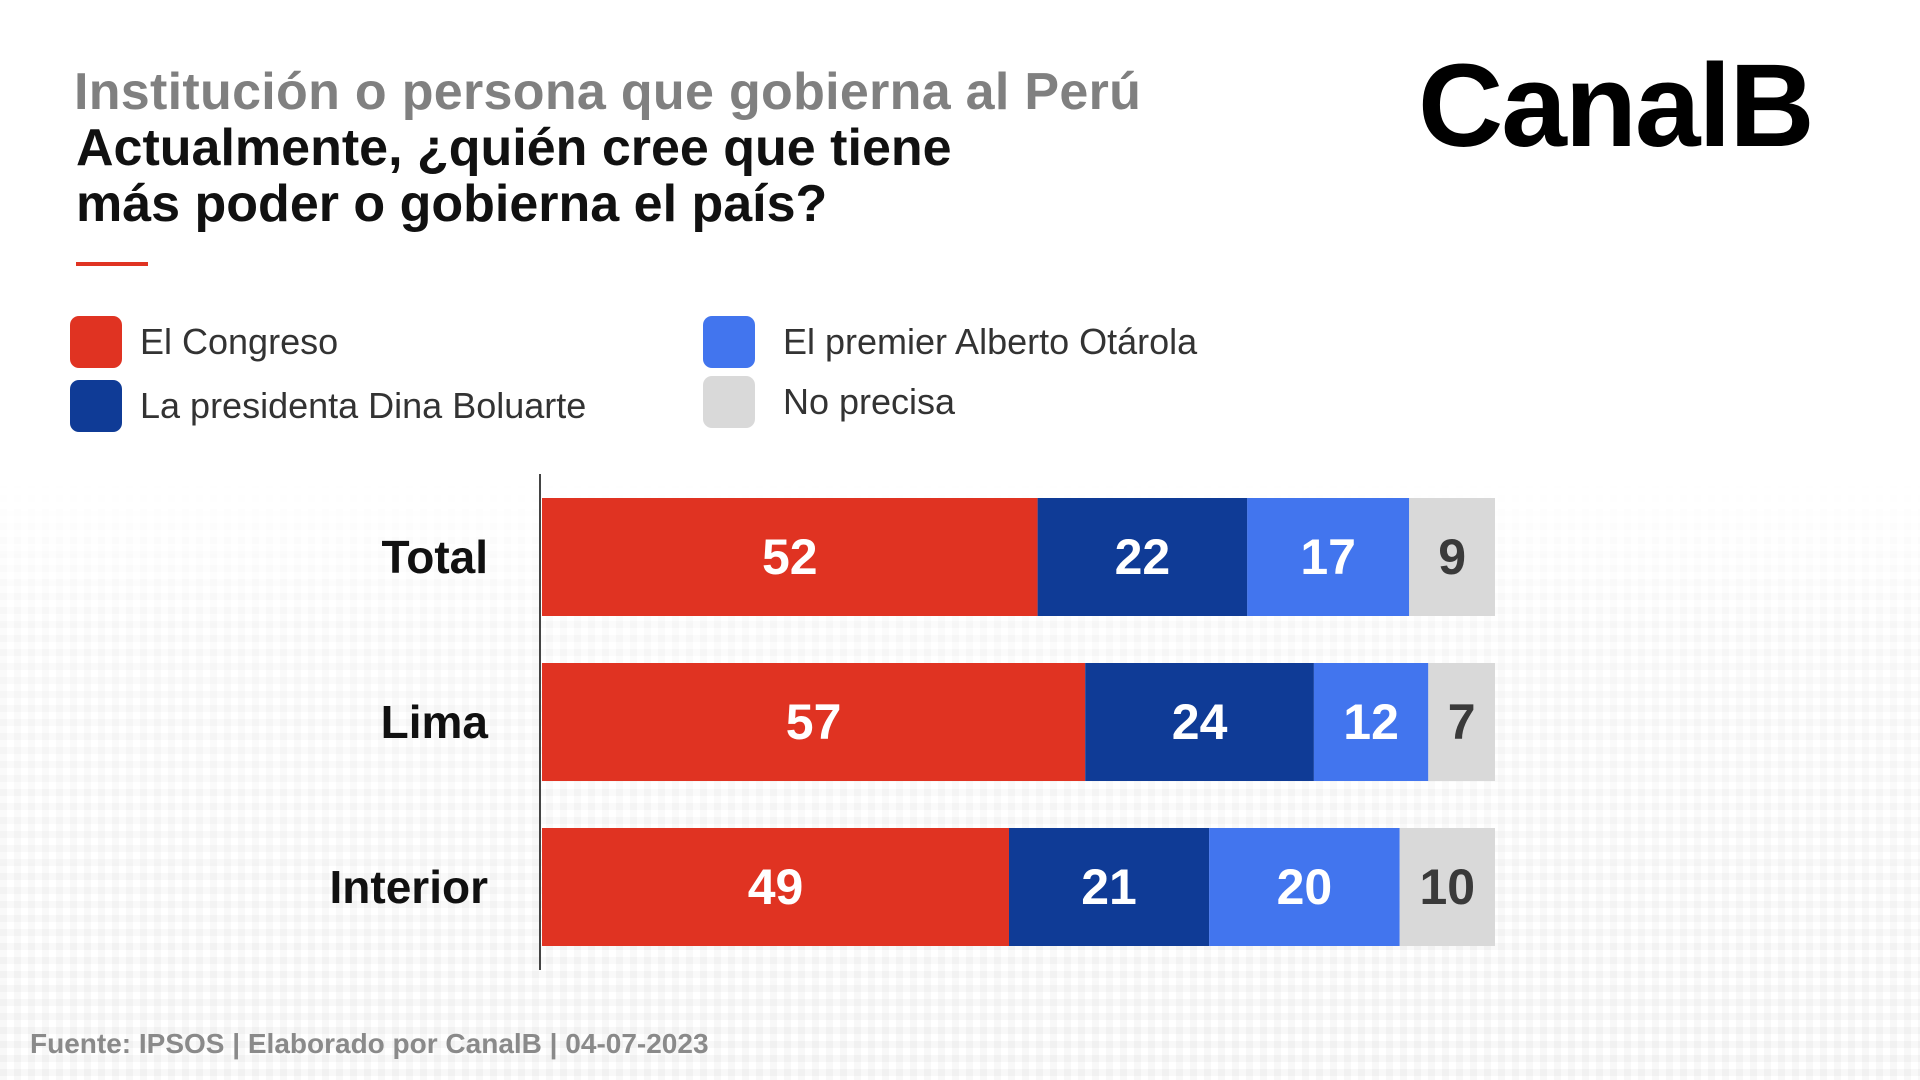 This screenshot has height=1080, width=1920. Describe the element at coordinates (112, 264) in the screenshot. I see `accent-rule` at that location.